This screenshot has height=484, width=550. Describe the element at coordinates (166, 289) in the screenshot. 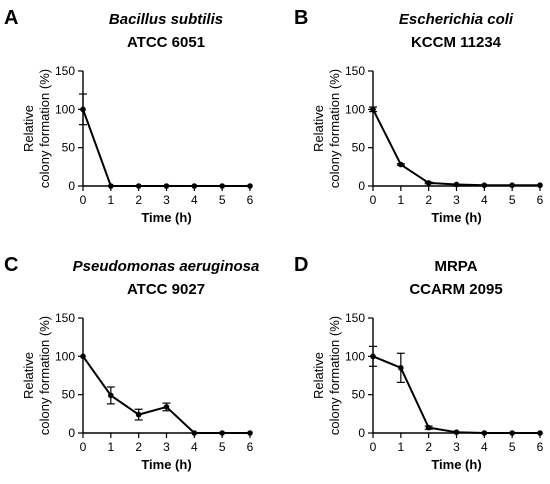

I see `chart-title-line2: ATCC 9027` at that location.